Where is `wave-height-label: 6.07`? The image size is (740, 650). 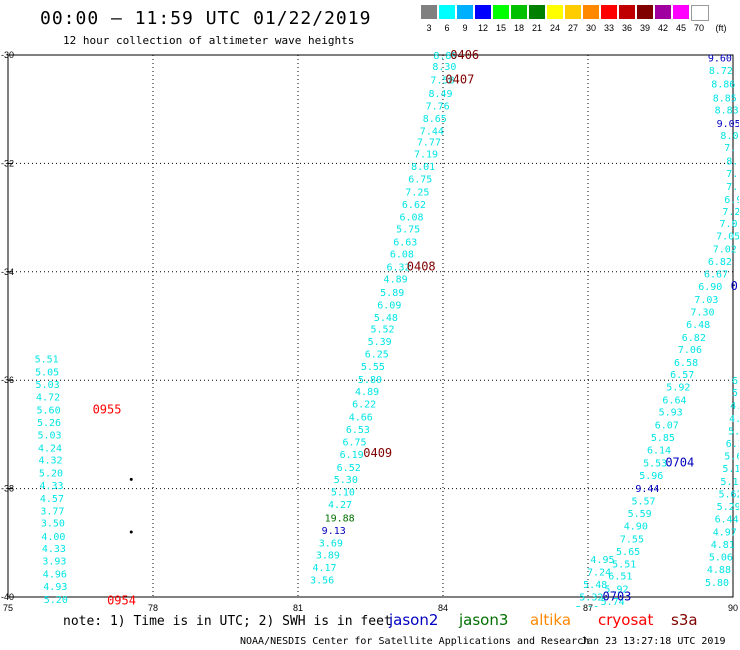 wave-height-label: 6.07 is located at coordinates (667, 426).